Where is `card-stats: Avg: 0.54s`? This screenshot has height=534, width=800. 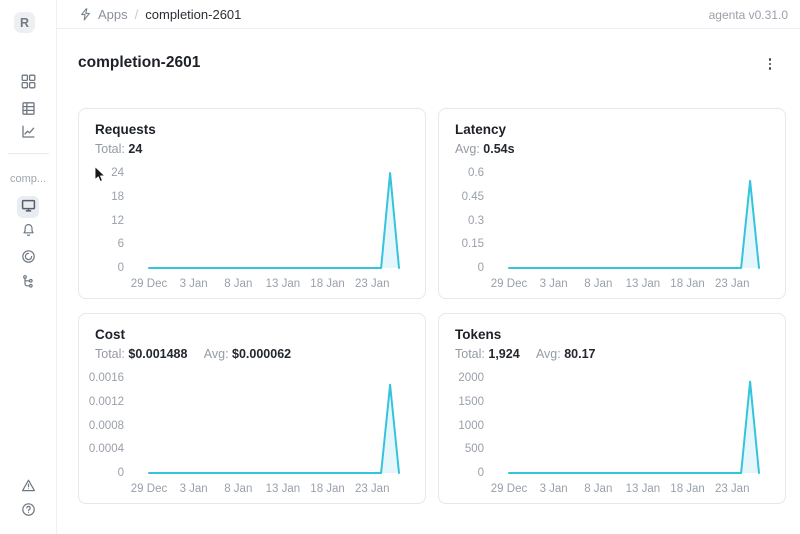 card-stats: Avg: 0.54s is located at coordinates (485, 149).